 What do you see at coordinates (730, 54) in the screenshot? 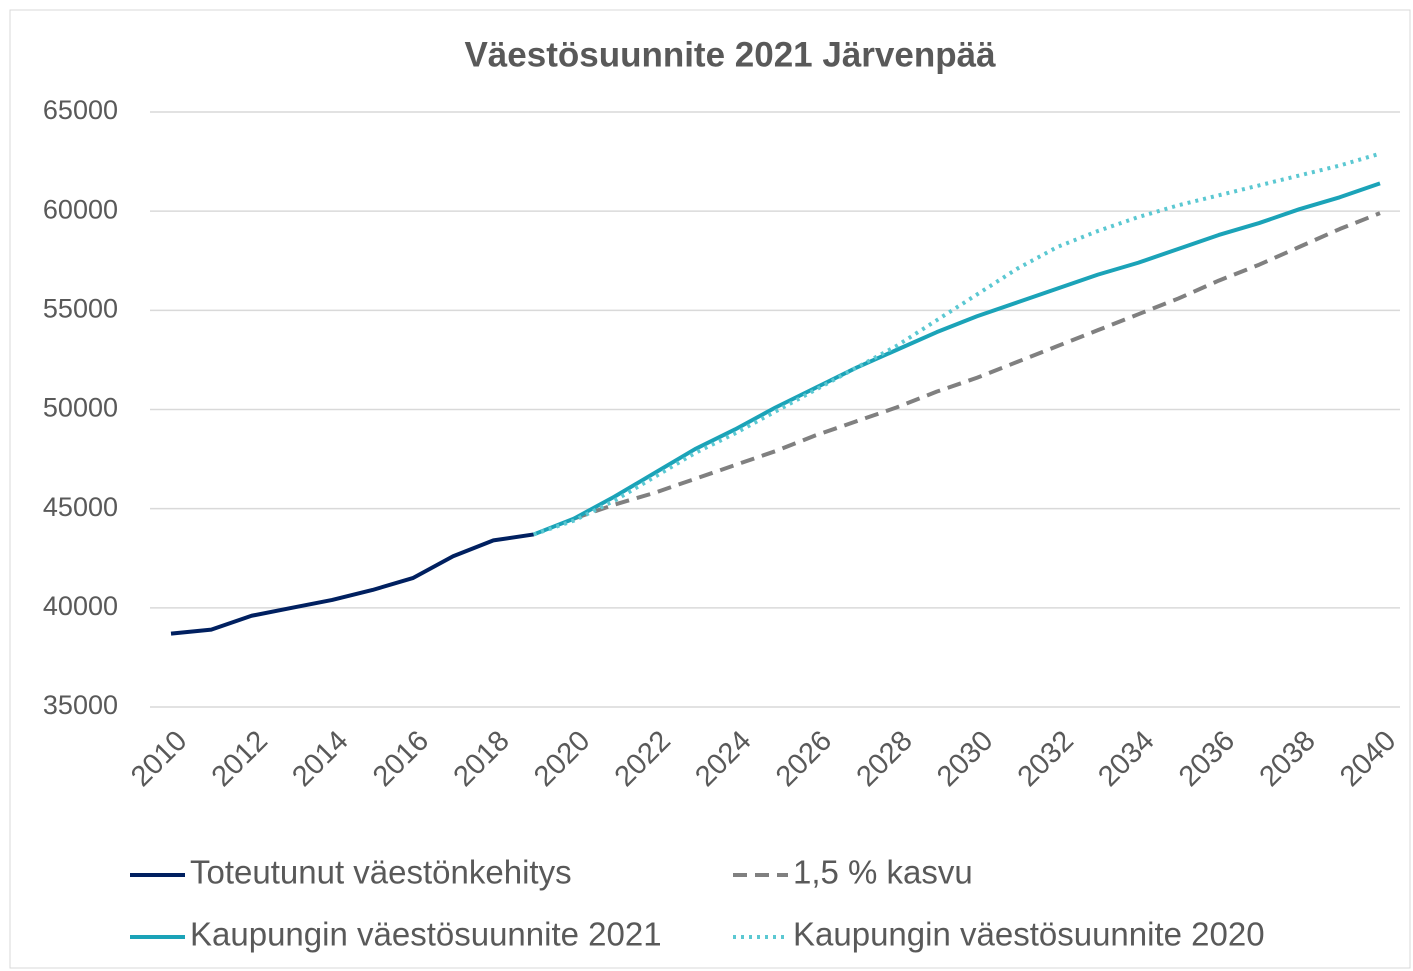
I see `chart-title: Väestösuunnite 2021 Järvenpää` at bounding box center [730, 54].